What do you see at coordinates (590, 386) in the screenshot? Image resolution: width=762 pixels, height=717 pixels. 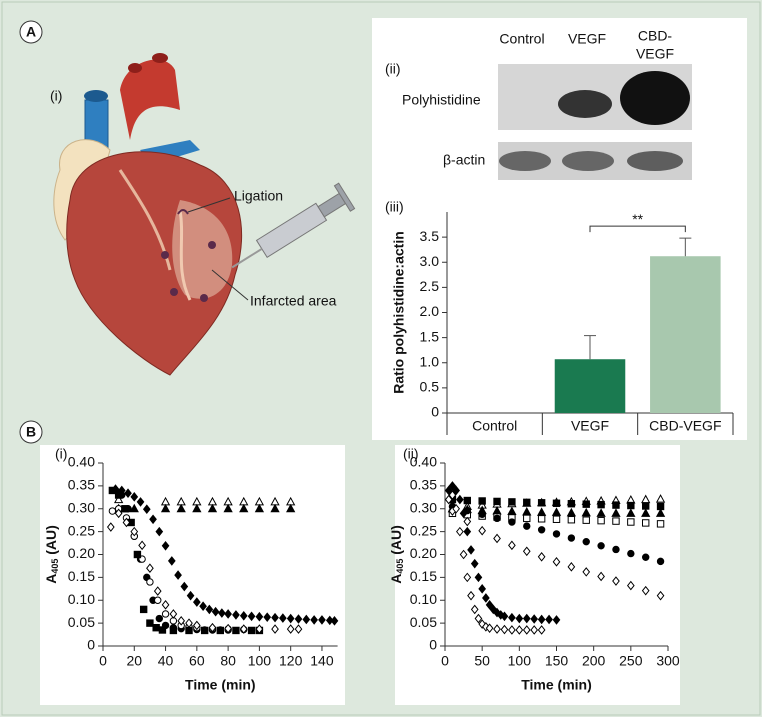 I see `bar` at bounding box center [590, 386].